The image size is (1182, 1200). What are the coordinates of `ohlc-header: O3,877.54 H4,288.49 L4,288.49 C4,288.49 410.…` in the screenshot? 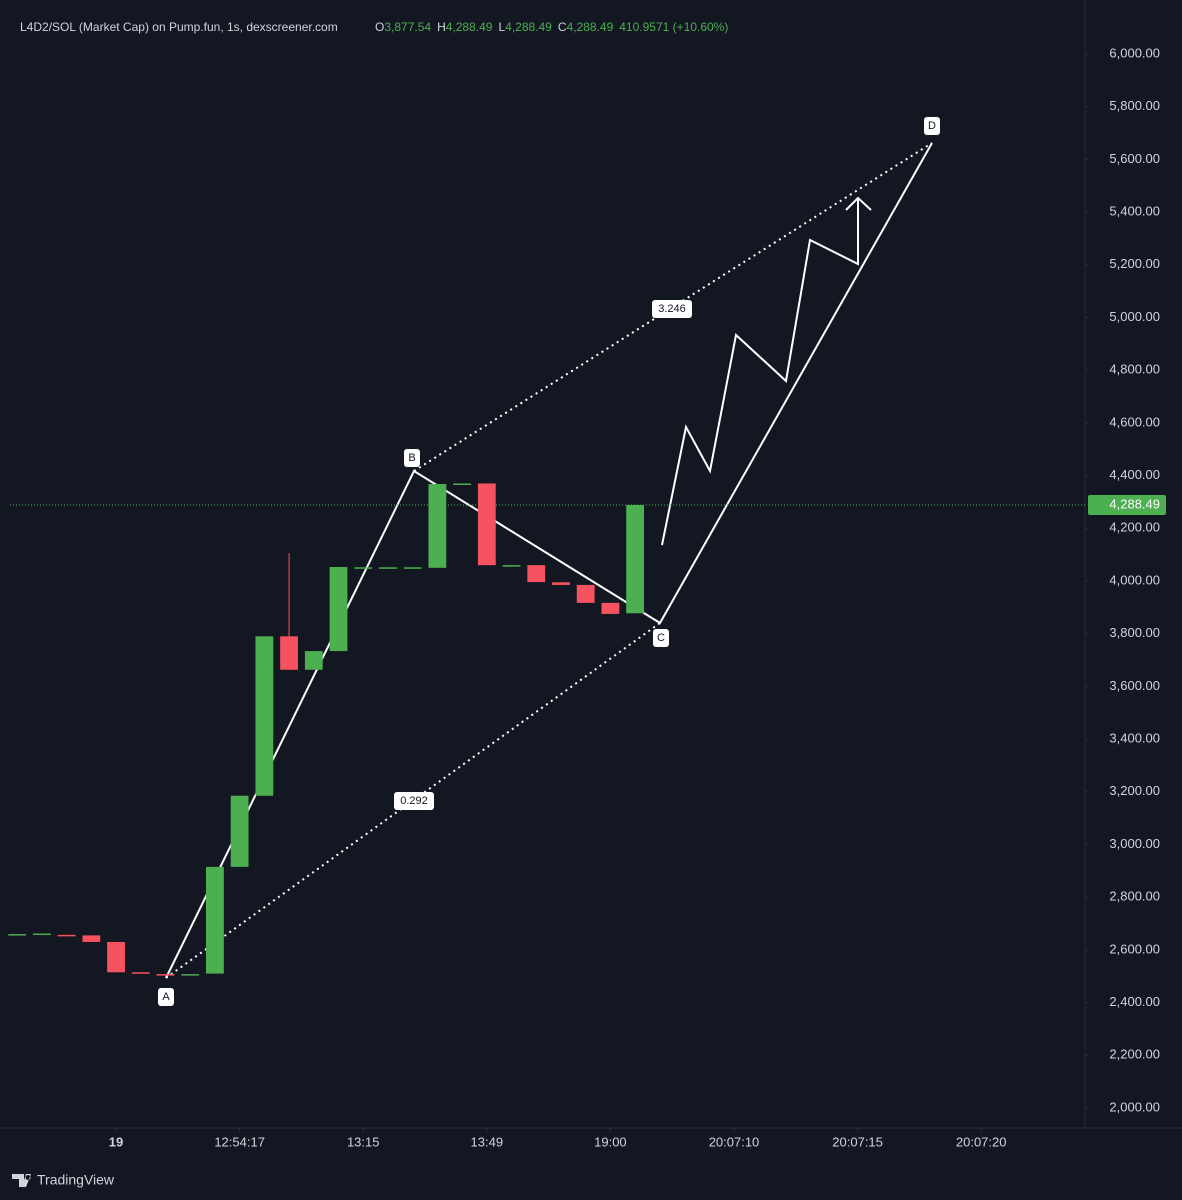 It's located at (551, 27).